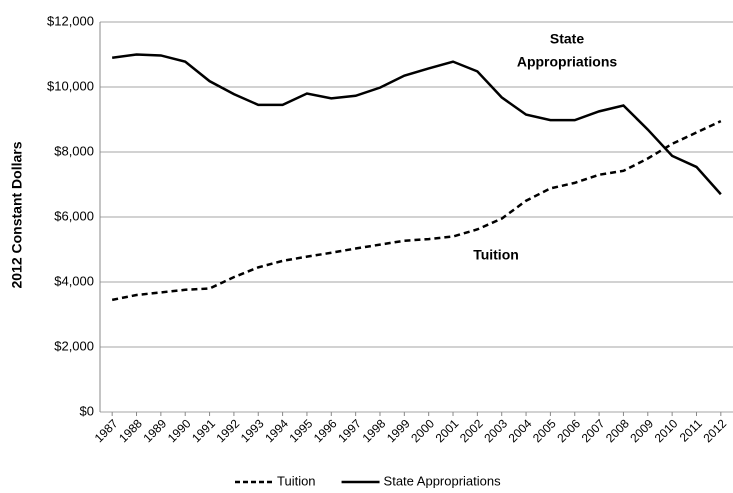 The image size is (733, 493). Describe the element at coordinates (74, 215) in the screenshot. I see `y-tick-label: $6,000` at that location.